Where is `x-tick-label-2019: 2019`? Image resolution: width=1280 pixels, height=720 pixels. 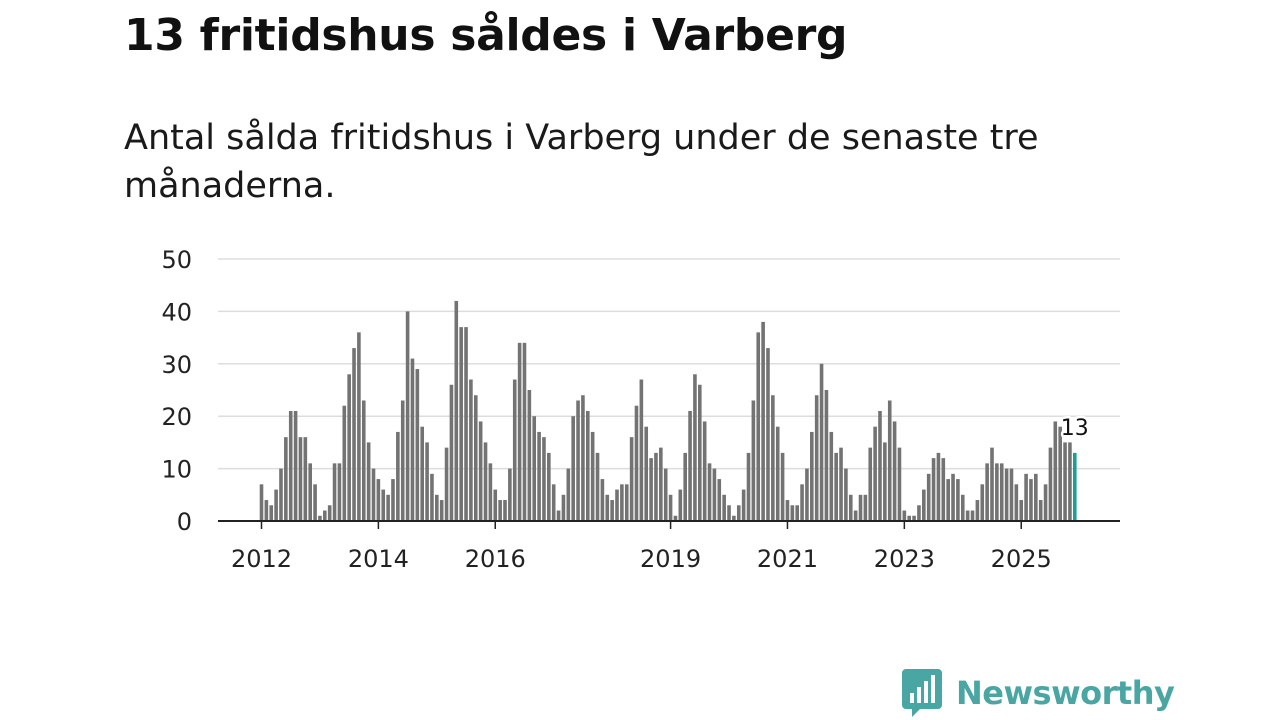
x-tick-label-2019: 2019 is located at coordinates (670, 559).